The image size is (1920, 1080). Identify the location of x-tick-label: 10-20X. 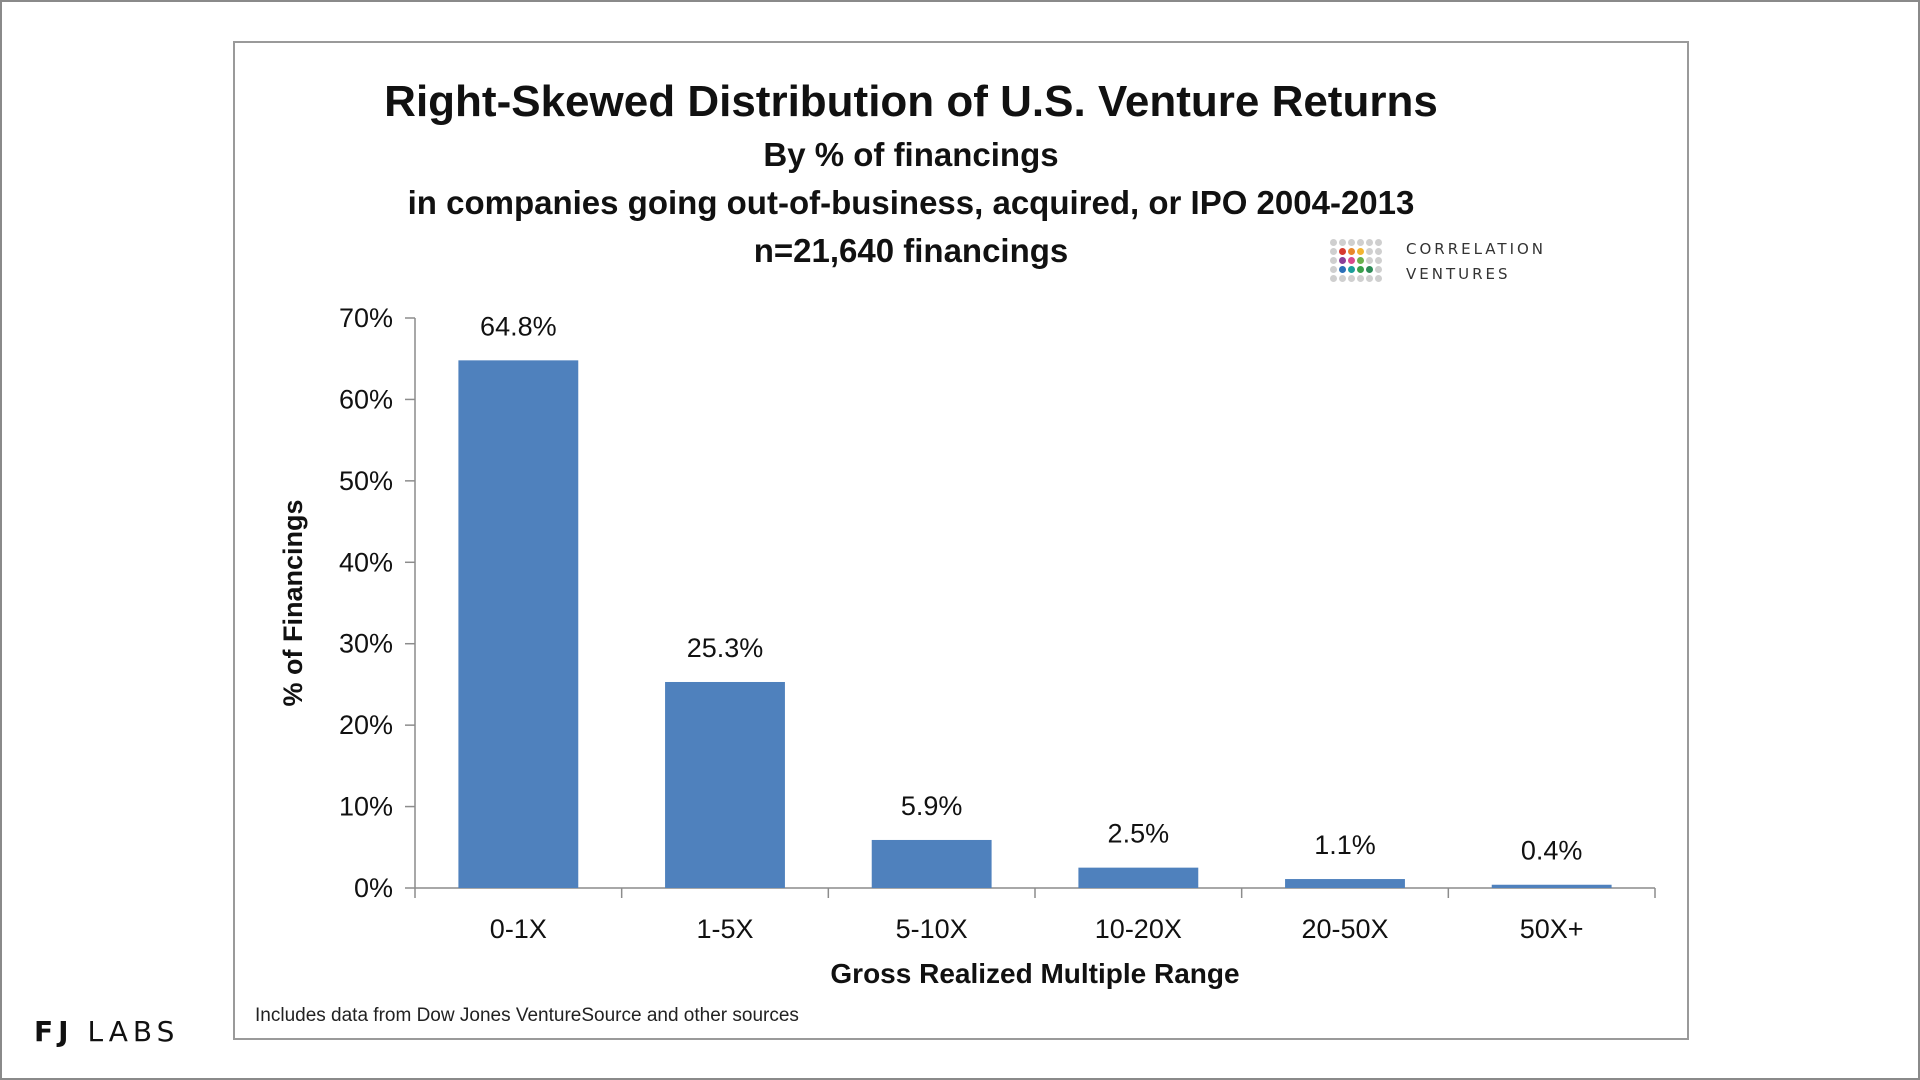
(1138, 929).